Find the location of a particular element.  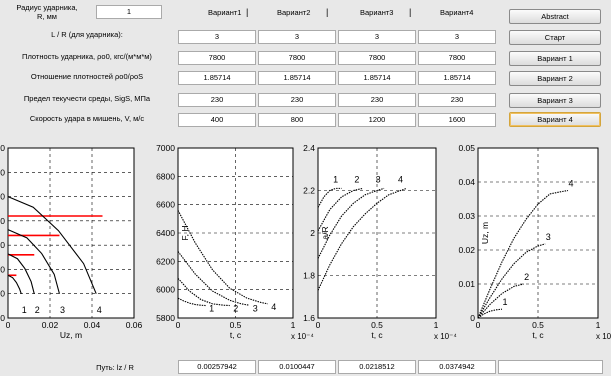

y-tick-label: -500 is located at coordinates (2, 318).